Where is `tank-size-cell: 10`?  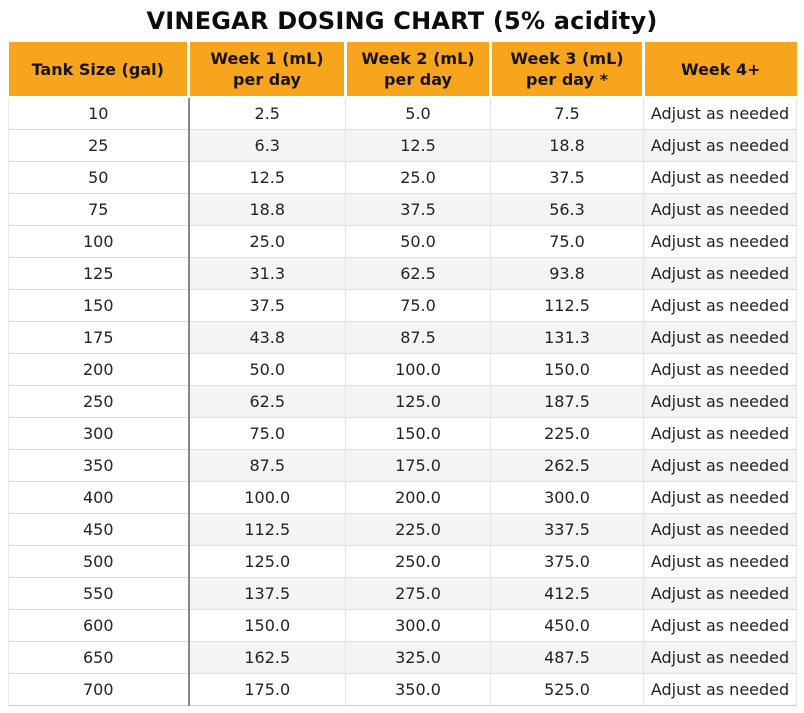
tank-size-cell: 10 is located at coordinates (99, 113).